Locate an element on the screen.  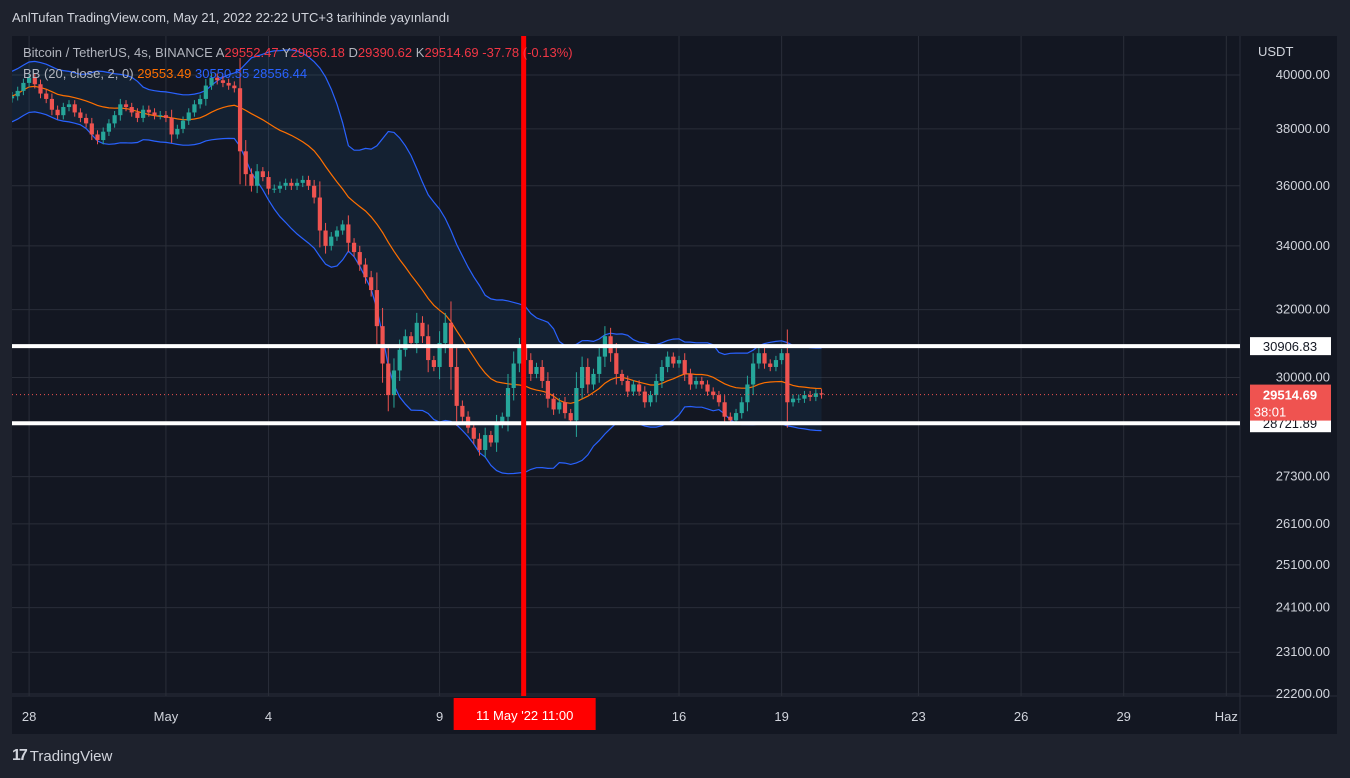
open-label: A is located at coordinates (220, 52).